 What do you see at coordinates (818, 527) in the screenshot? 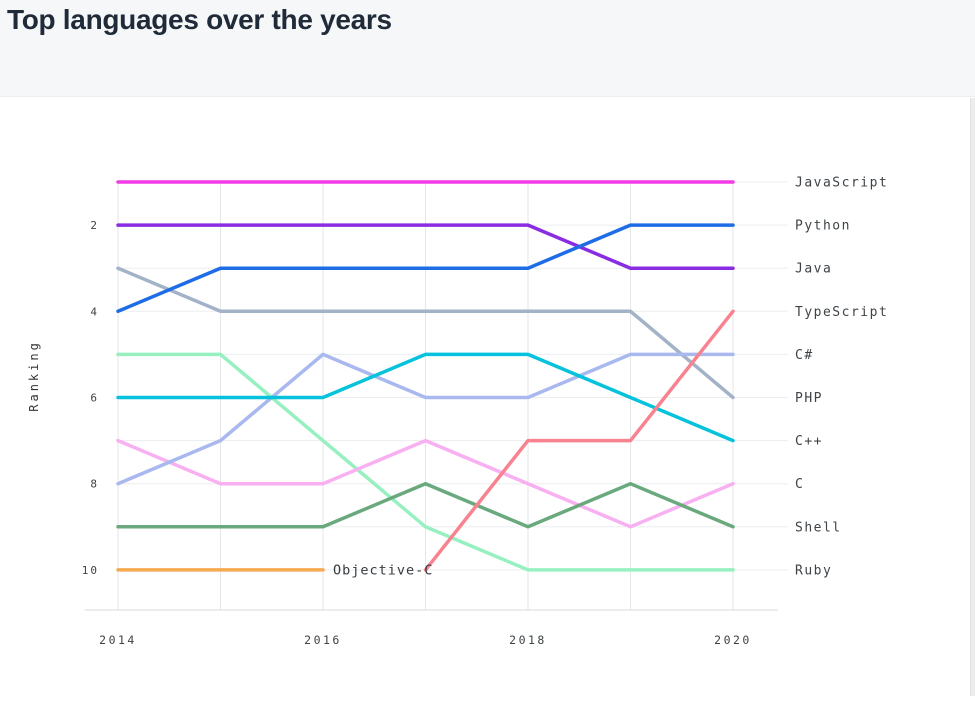
I see `legend-label-shell: Shell` at bounding box center [818, 527].